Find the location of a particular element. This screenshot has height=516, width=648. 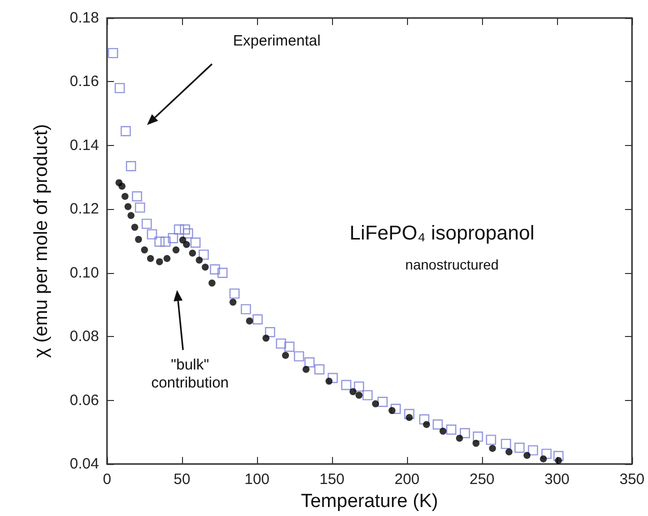

x-tick-label: 200 is located at coordinates (407, 479).